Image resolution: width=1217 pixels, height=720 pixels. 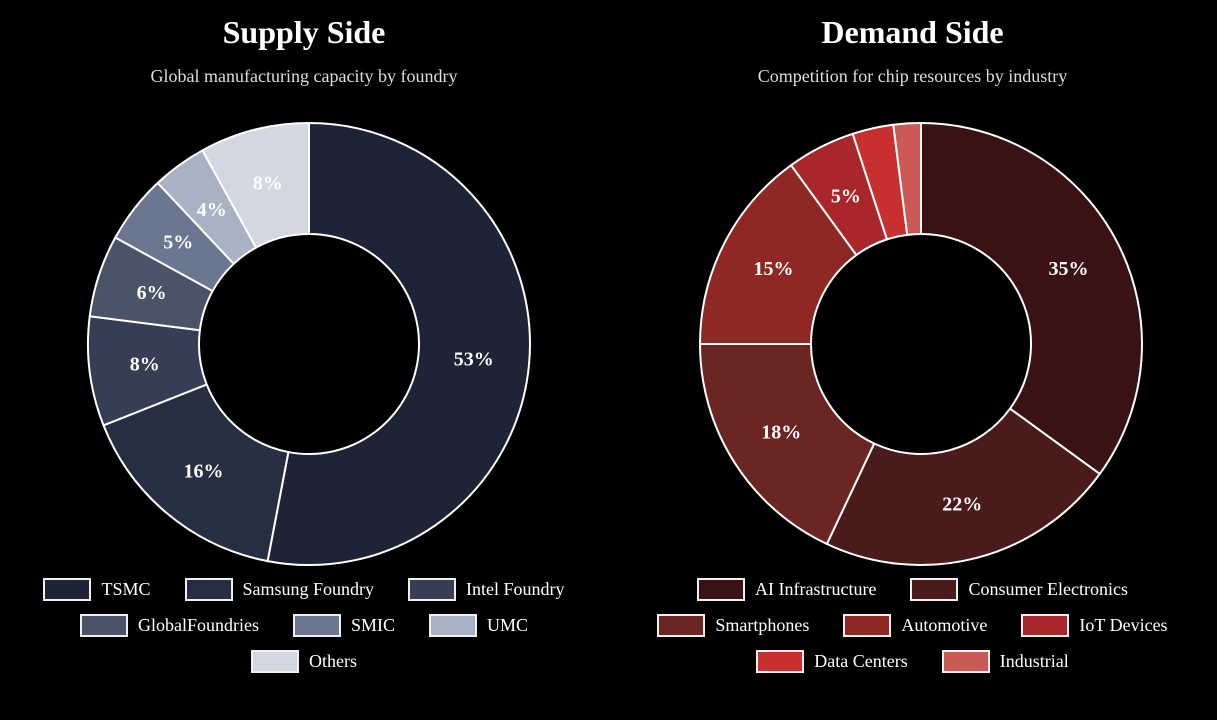 What do you see at coordinates (178, 243) in the screenshot?
I see `slice-label-smic: 5%` at bounding box center [178, 243].